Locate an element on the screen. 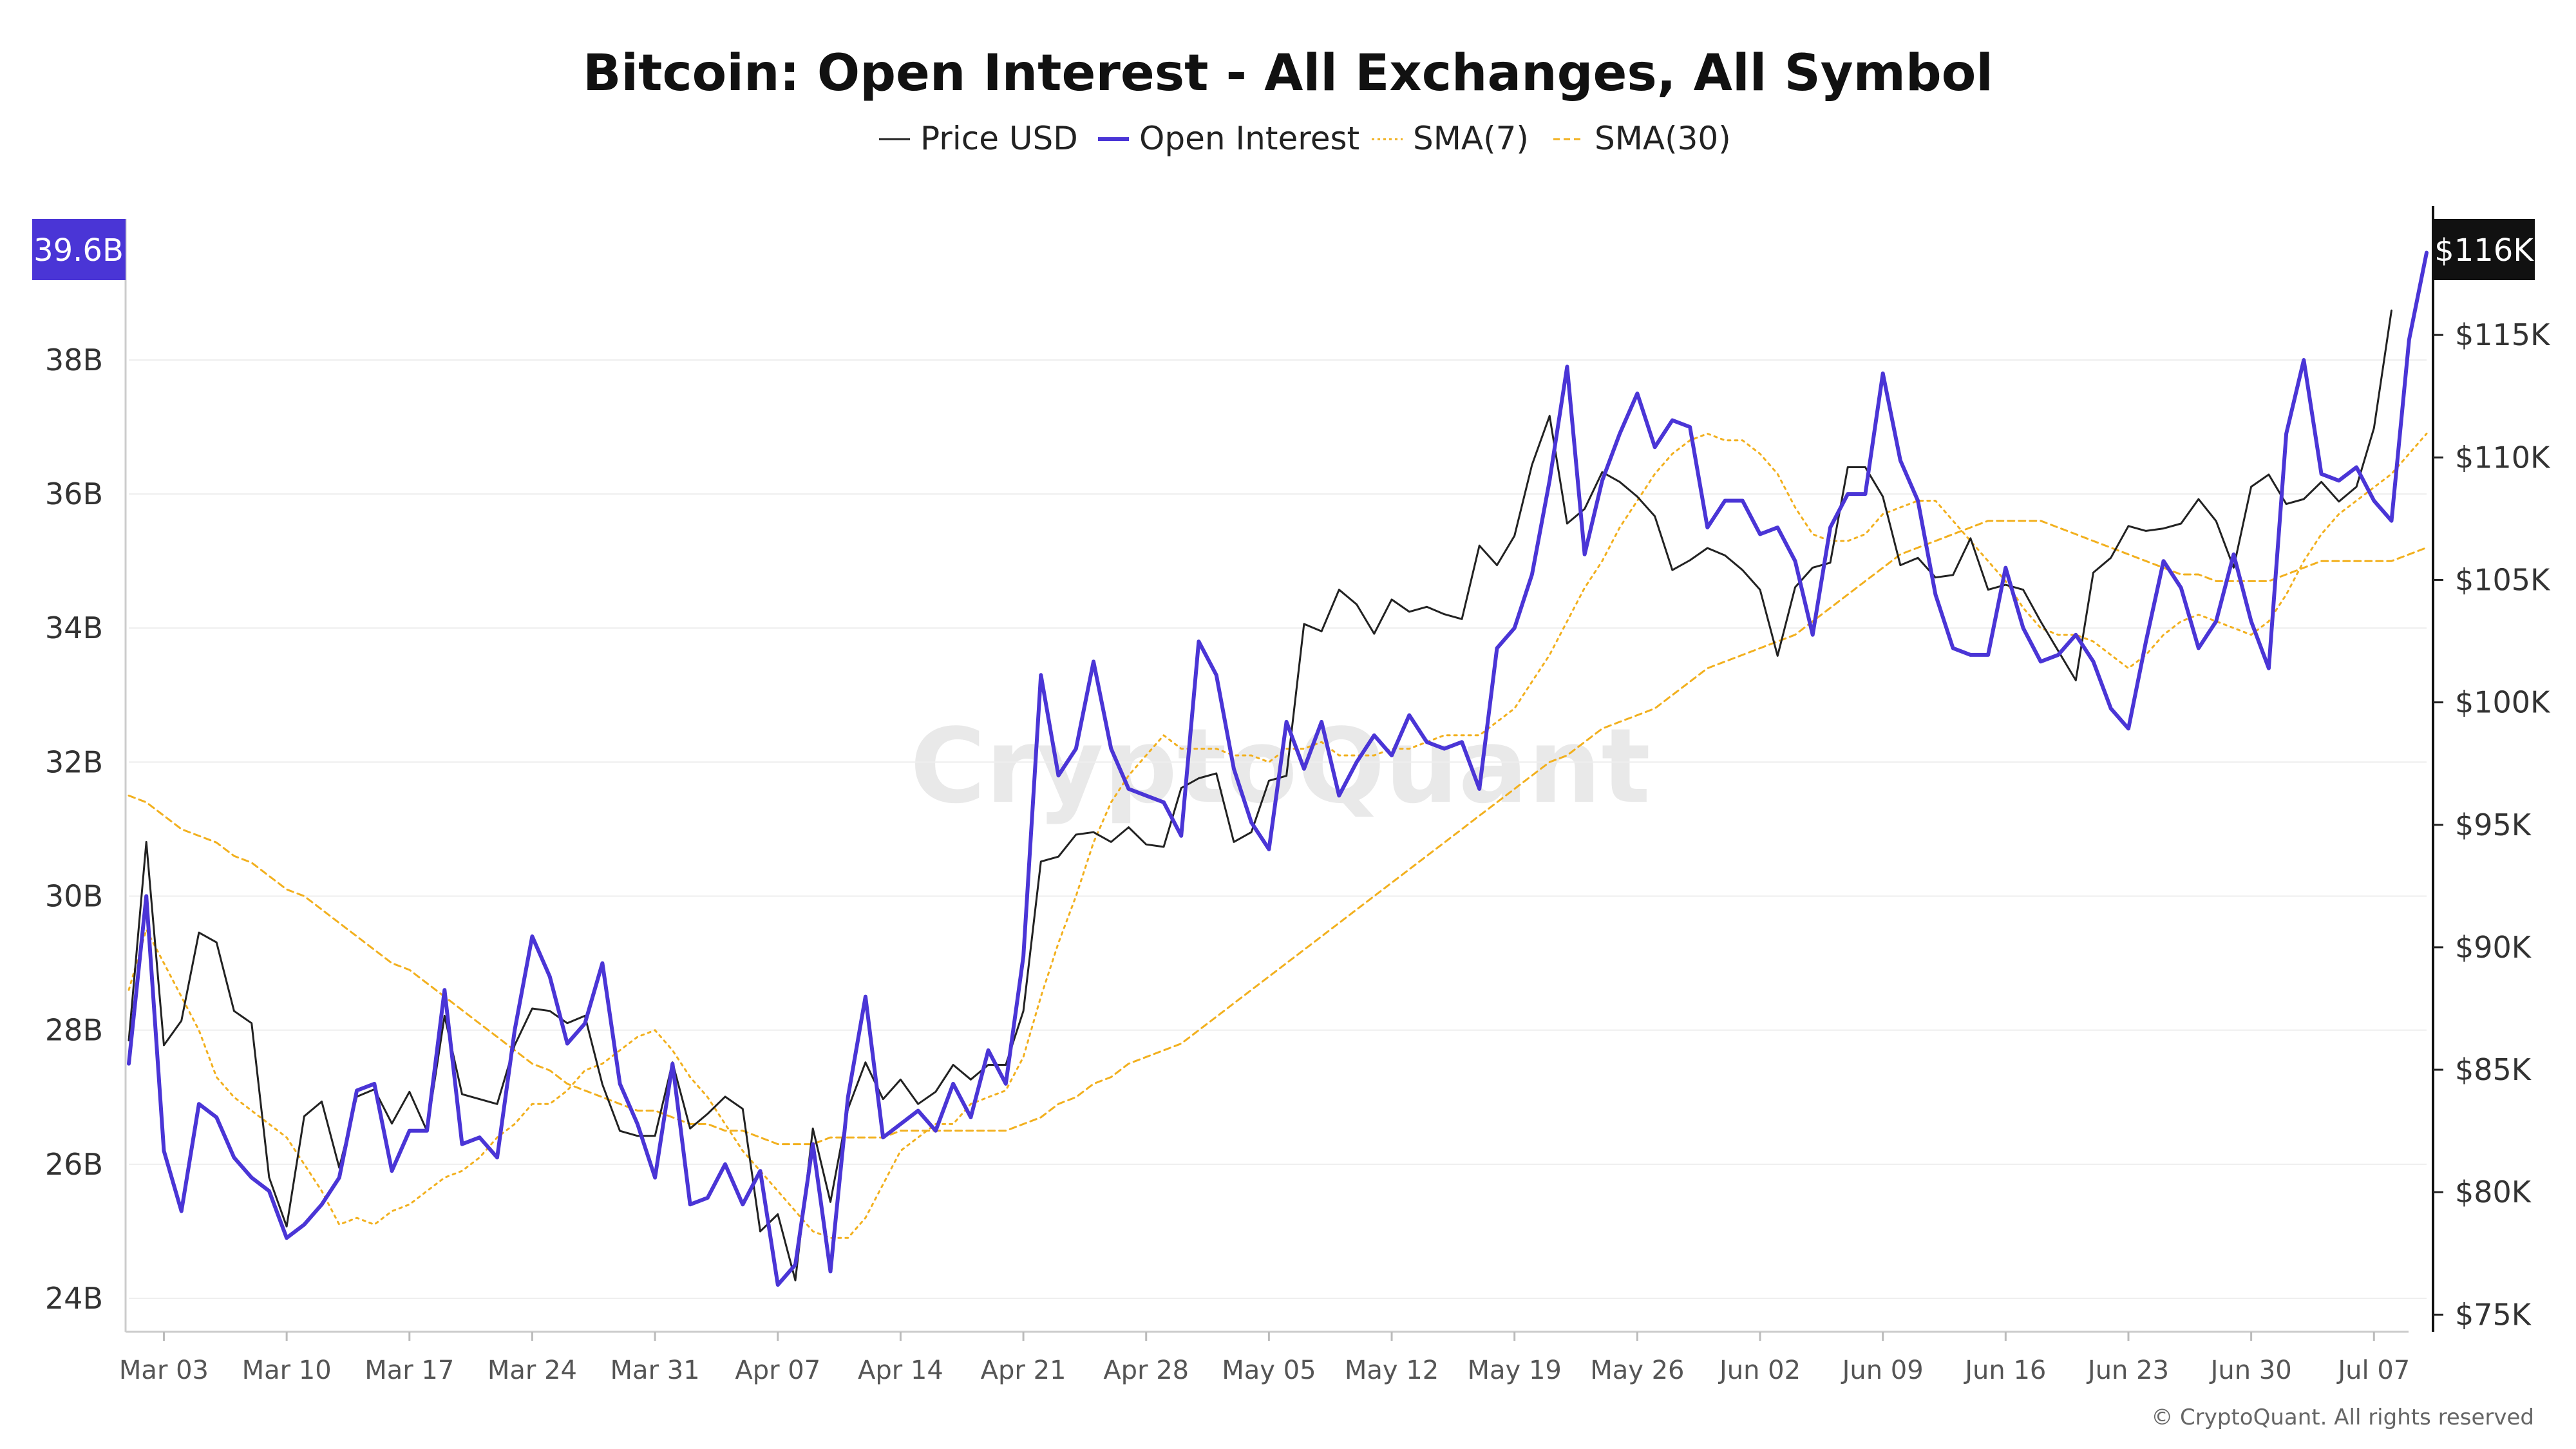 This screenshot has height=1449, width=2576. left-value-badge: 39.6B is located at coordinates (79, 249).